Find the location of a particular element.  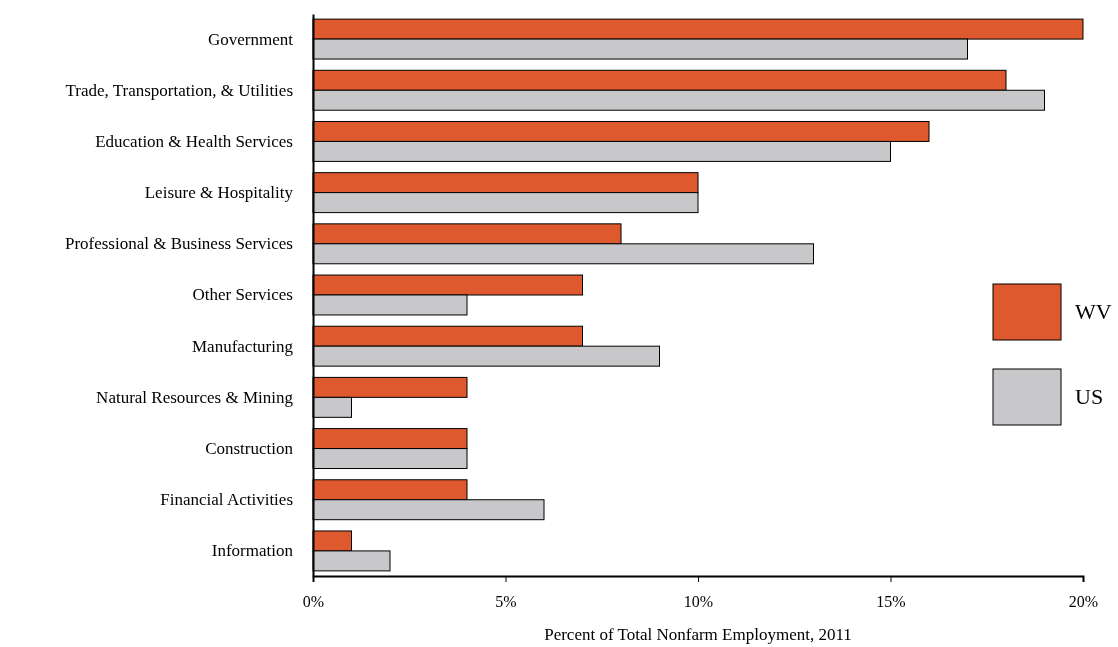

y-tick-label: Government is located at coordinates (251, 39).